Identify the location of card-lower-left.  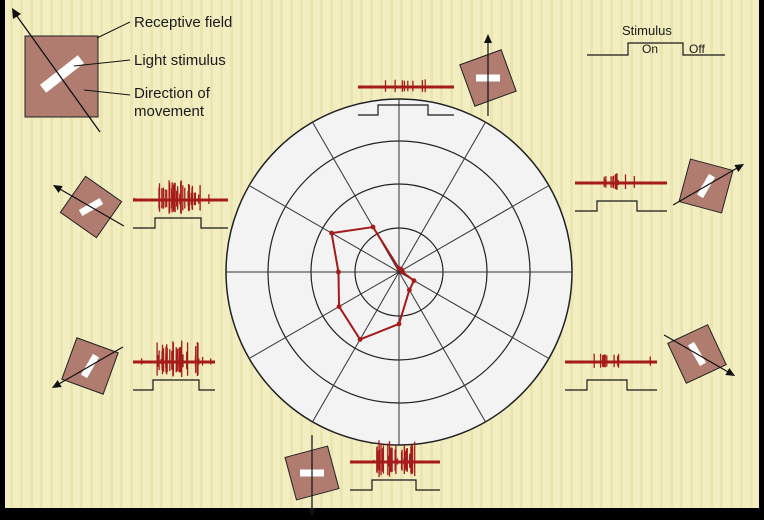
(87, 366).